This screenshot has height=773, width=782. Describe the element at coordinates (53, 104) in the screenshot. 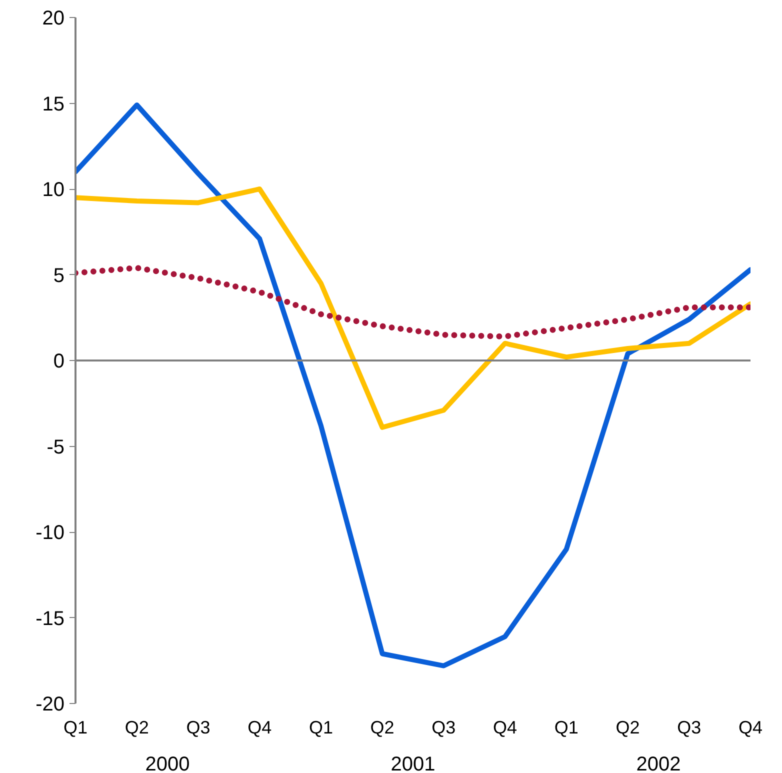

I see `y-tick-label: 15` at that location.